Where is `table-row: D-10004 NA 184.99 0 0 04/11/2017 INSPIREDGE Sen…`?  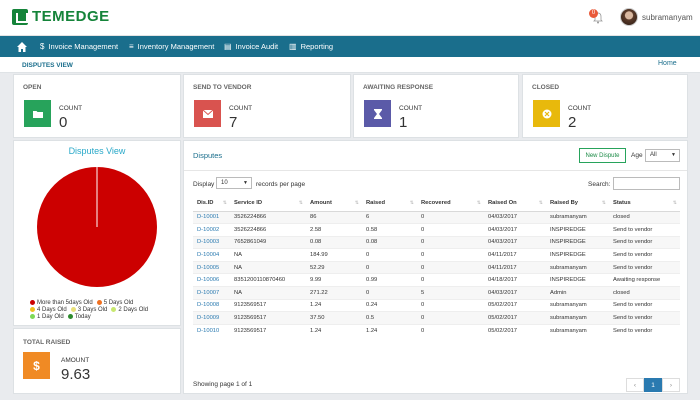
table-row: D-10004 NA 184.99 0 0 04/11/2017 INSPIREDGE Sen… is located at coordinates (436, 255).